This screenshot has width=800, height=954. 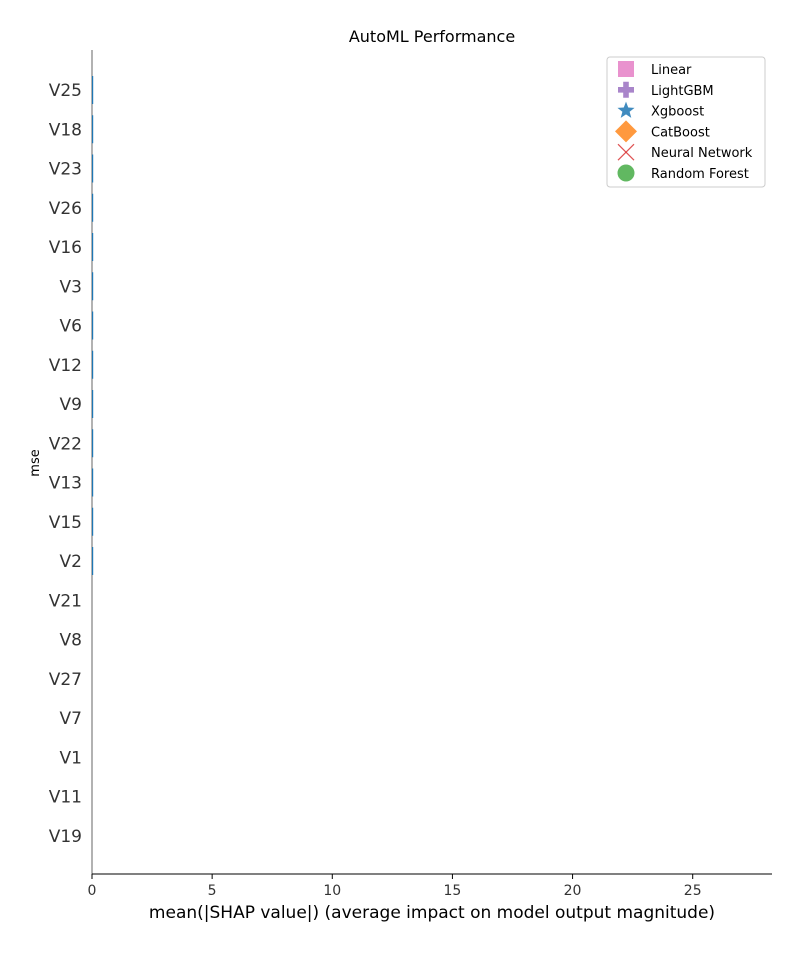 What do you see at coordinates (93, 90) in the screenshot?
I see `bar-V25` at bounding box center [93, 90].